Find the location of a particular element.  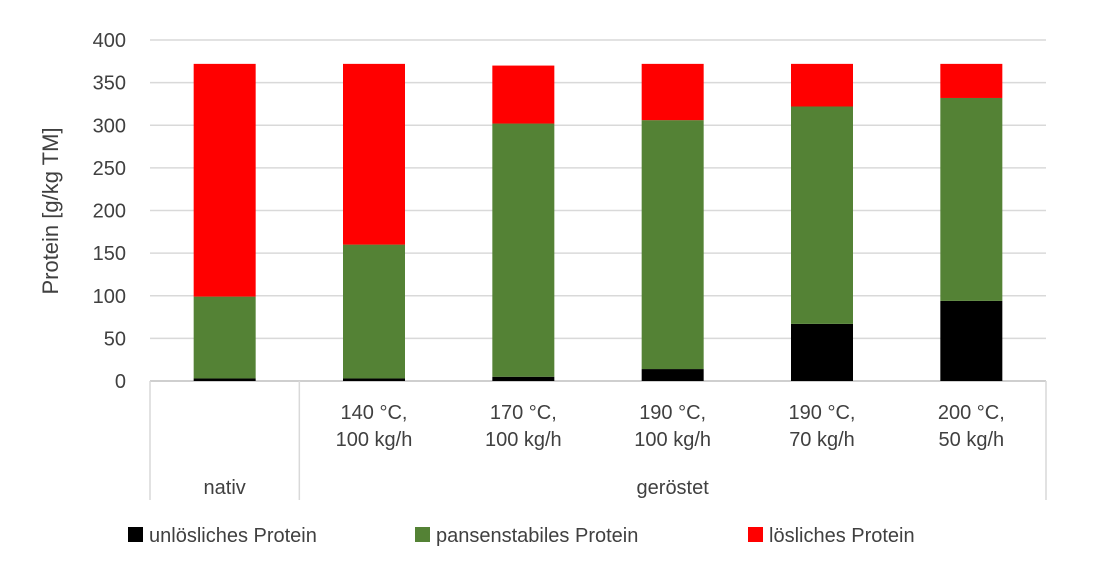

category-label: 140 °C, is located at coordinates (374, 413).